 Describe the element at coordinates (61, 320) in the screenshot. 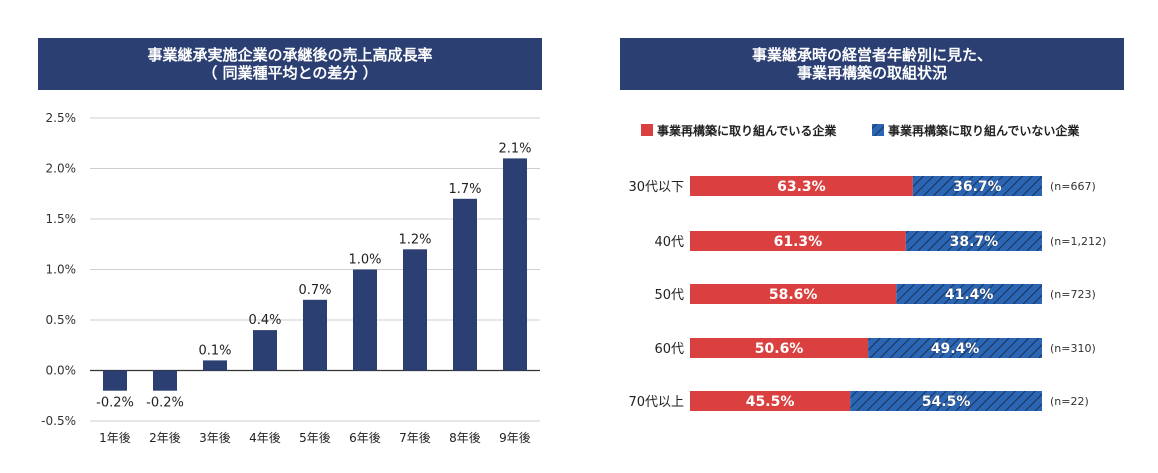

I see `y-tick-label: 0.5%` at that location.